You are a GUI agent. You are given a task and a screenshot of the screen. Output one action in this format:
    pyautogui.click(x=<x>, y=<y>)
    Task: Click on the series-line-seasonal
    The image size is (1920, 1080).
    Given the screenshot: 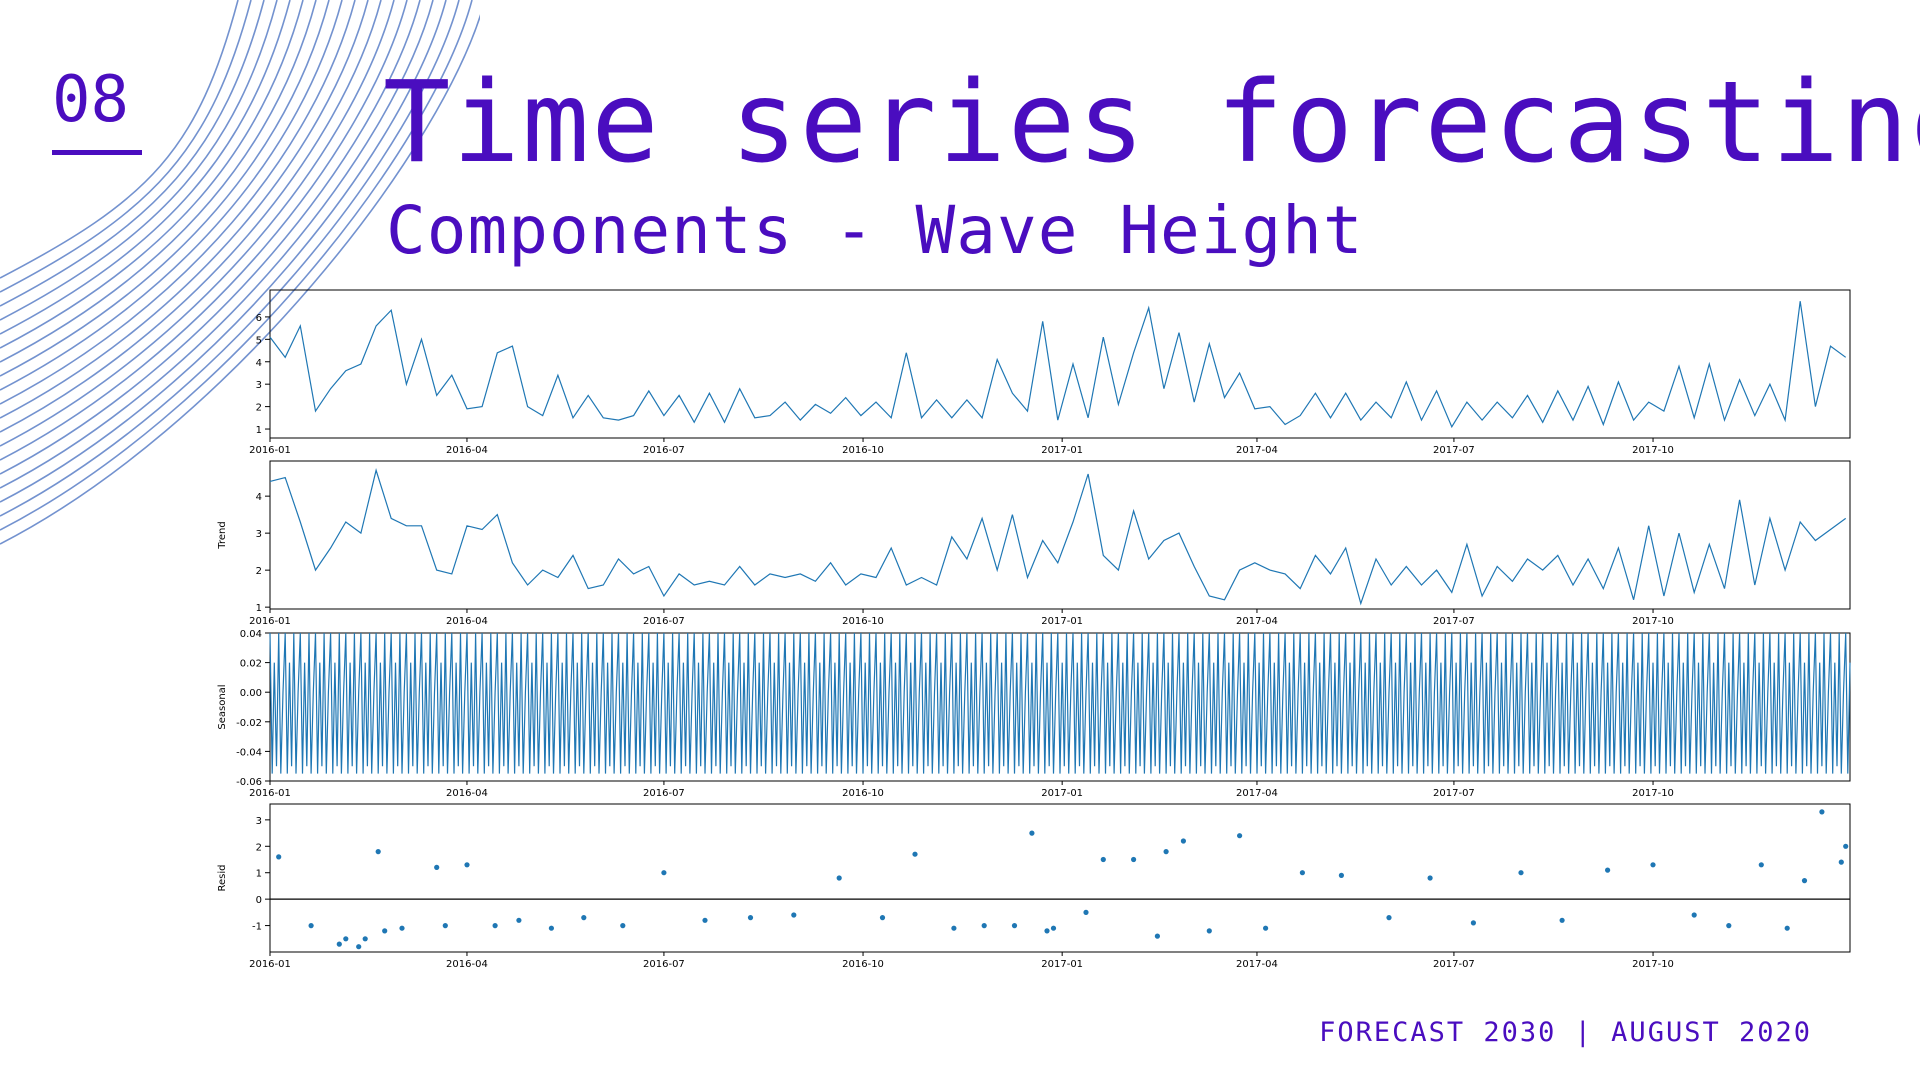 What is the action you would take?
    pyautogui.click(x=1060, y=703)
    